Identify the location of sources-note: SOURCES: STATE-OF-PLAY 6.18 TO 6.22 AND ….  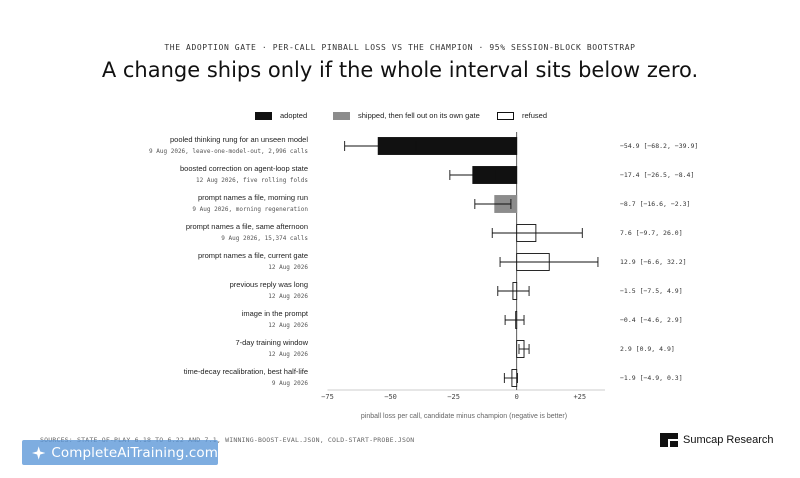
(227, 440).